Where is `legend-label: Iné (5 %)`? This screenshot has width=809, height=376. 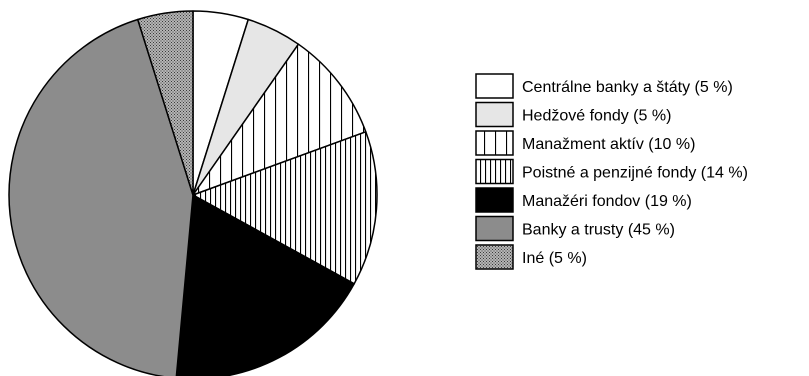
legend-label: Iné (5 %) is located at coordinates (554, 258).